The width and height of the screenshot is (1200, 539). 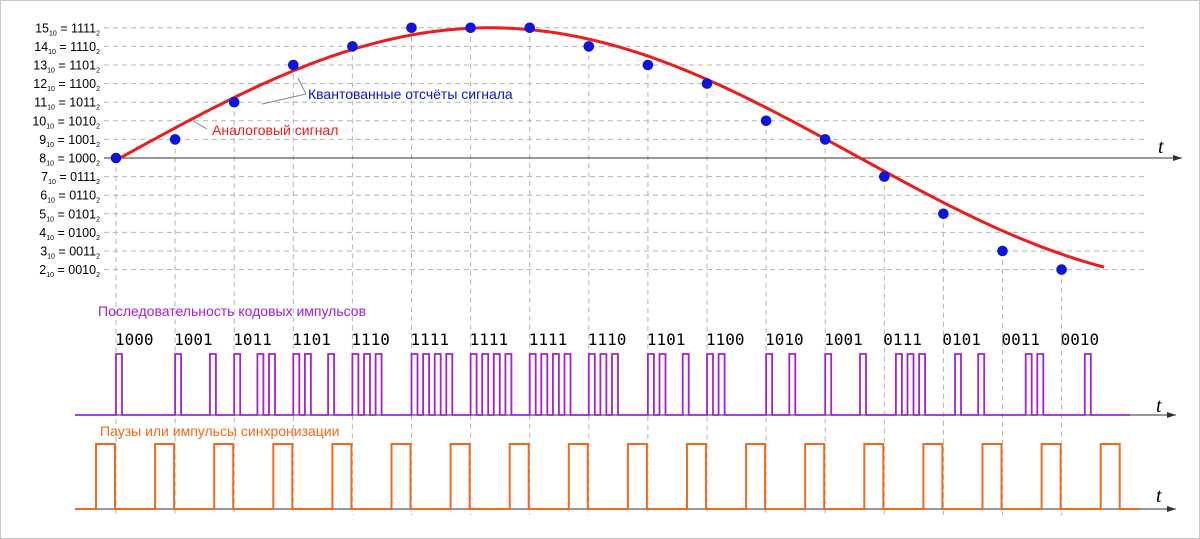 I want to click on level-label: 710 = 01112, so click(x=70, y=178).